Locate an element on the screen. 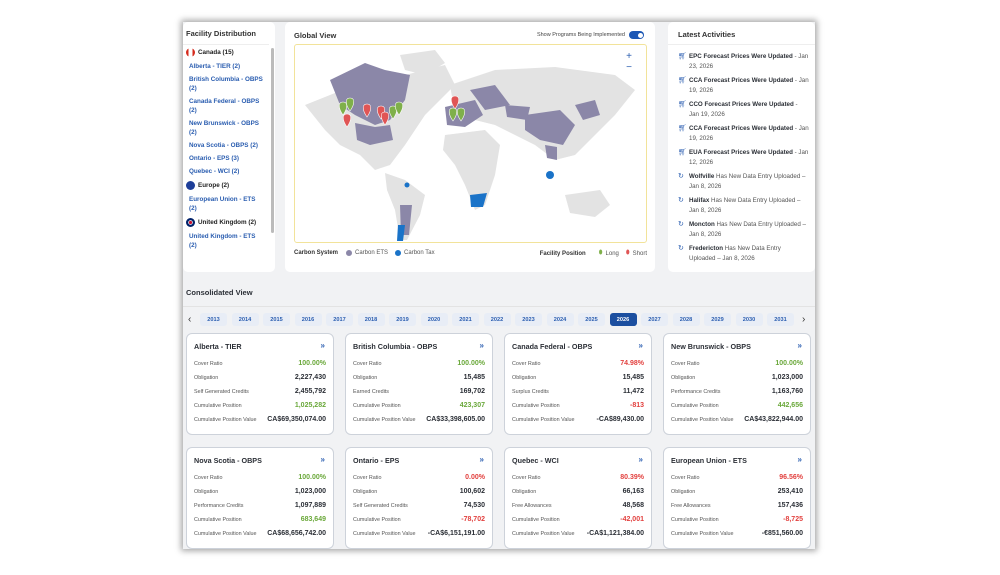 Image resolution: width=1000 pixels, height=575 pixels. year-button-2031: 2031 is located at coordinates (780, 319).